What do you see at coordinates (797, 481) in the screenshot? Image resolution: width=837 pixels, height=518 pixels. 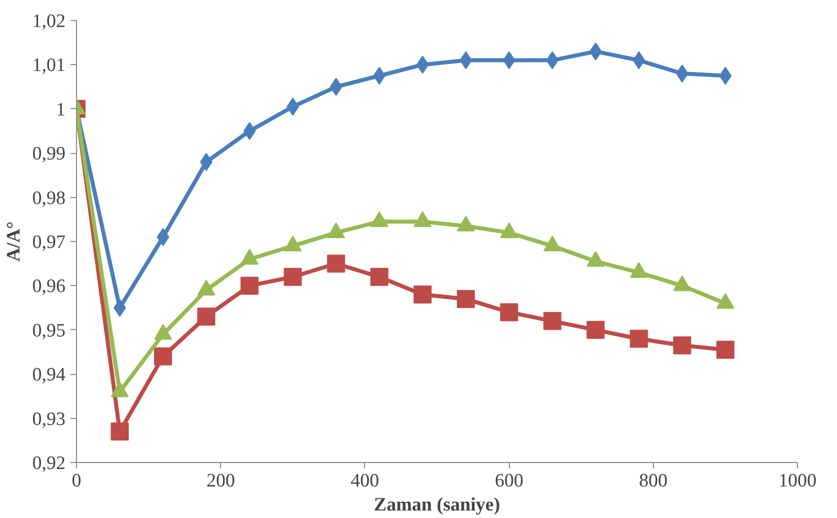 I see `x-tick-label: 1000` at bounding box center [797, 481].